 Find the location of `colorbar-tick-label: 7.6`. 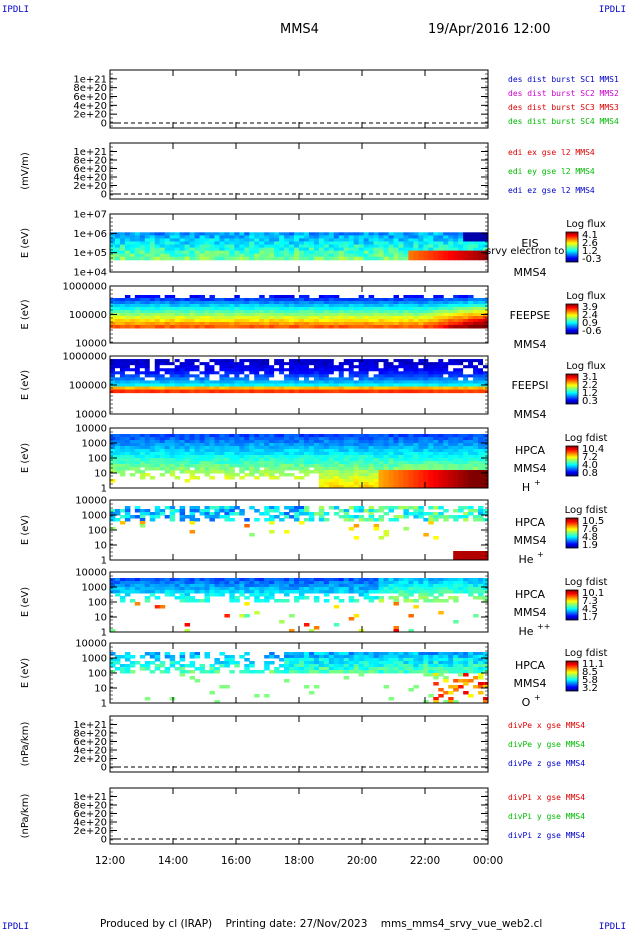

colorbar-tick-label: 7.6 is located at coordinates (590, 529).